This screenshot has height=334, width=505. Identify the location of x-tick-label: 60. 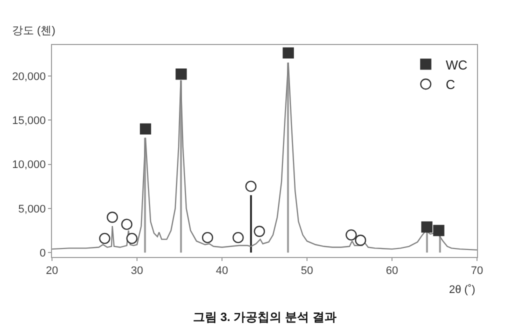
(392, 271).